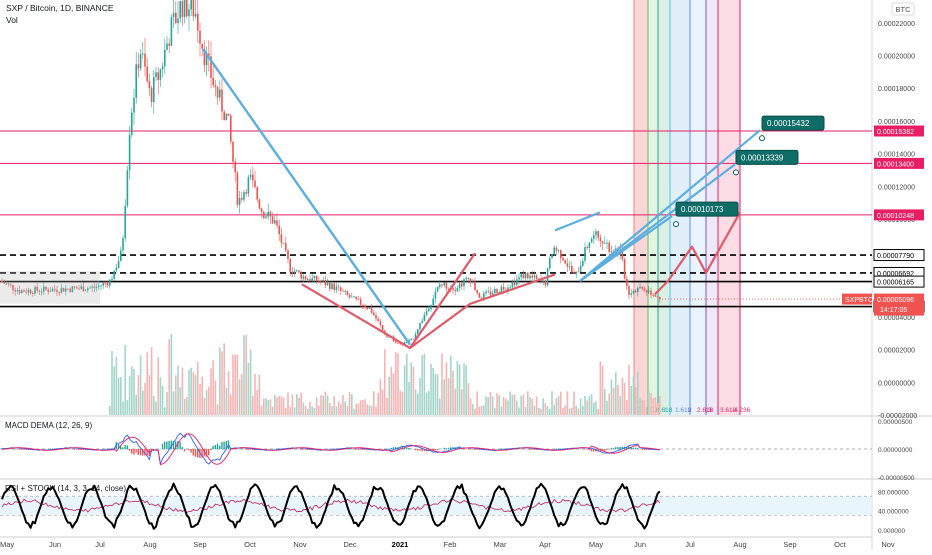  Describe the element at coordinates (350, 544) in the screenshot. I see `time-axis-label: Dec` at that location.